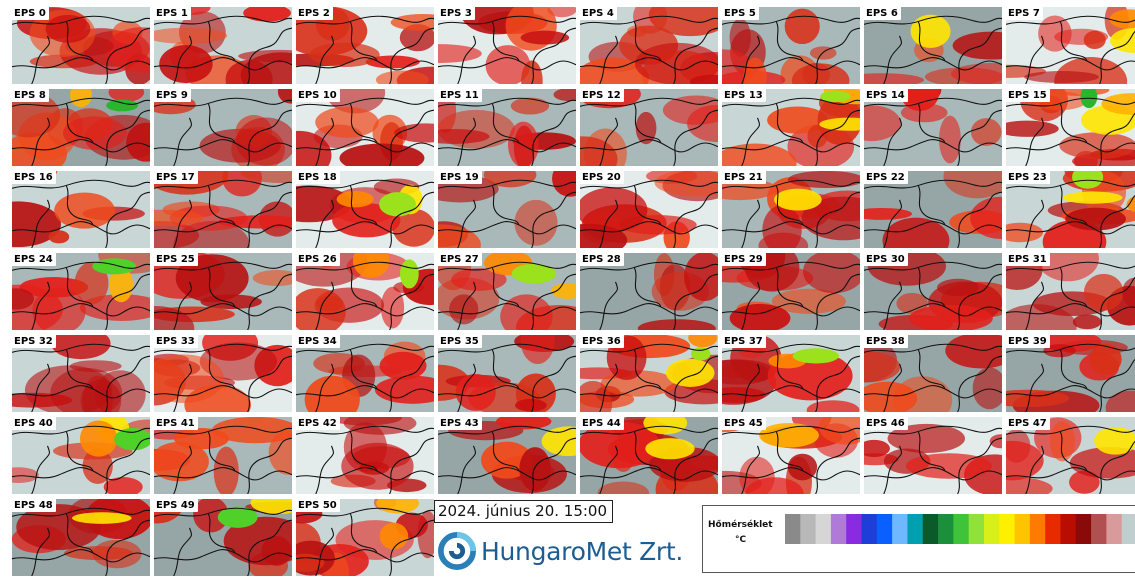 This screenshot has height=579, width=1135. What do you see at coordinates (176, 423) in the screenshot?
I see `eps-member-label: EPS 41` at bounding box center [176, 423].